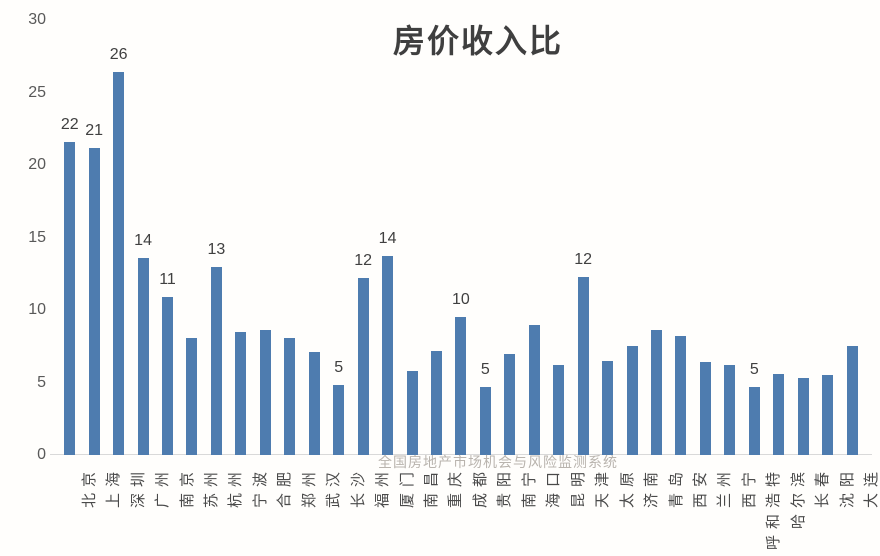 This screenshot has width=880, height=556. What do you see at coordinates (37, 164) in the screenshot?
I see `y-axis-tick-label: 20` at bounding box center [37, 164].